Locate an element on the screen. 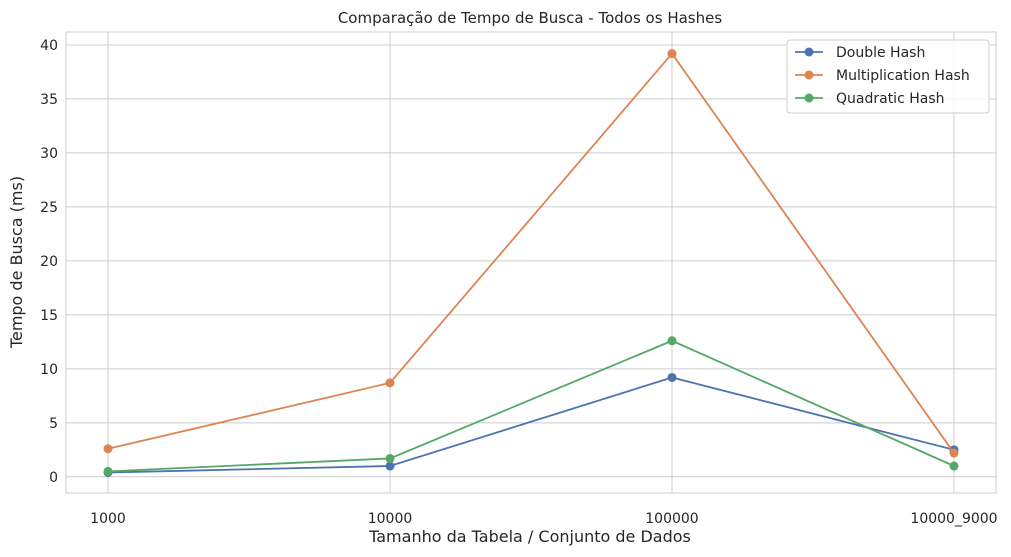 This screenshot has width=1011, height=557. x-axis-label: Tamanho da Tabela / Conjunto de Dados is located at coordinates (529, 536).